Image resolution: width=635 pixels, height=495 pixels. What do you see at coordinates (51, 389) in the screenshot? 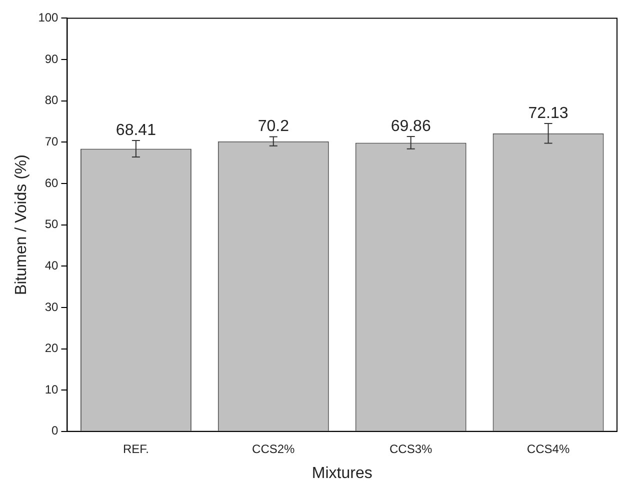
I see `y-tick-label: 10` at bounding box center [51, 389].